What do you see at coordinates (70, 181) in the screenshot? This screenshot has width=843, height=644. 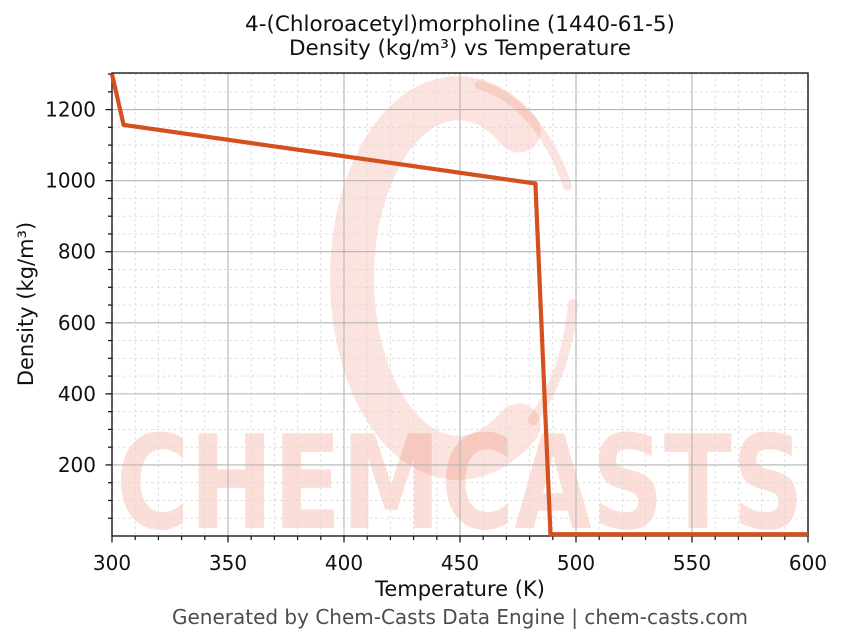 I see `y-tick-label: 1000` at bounding box center [70, 181].